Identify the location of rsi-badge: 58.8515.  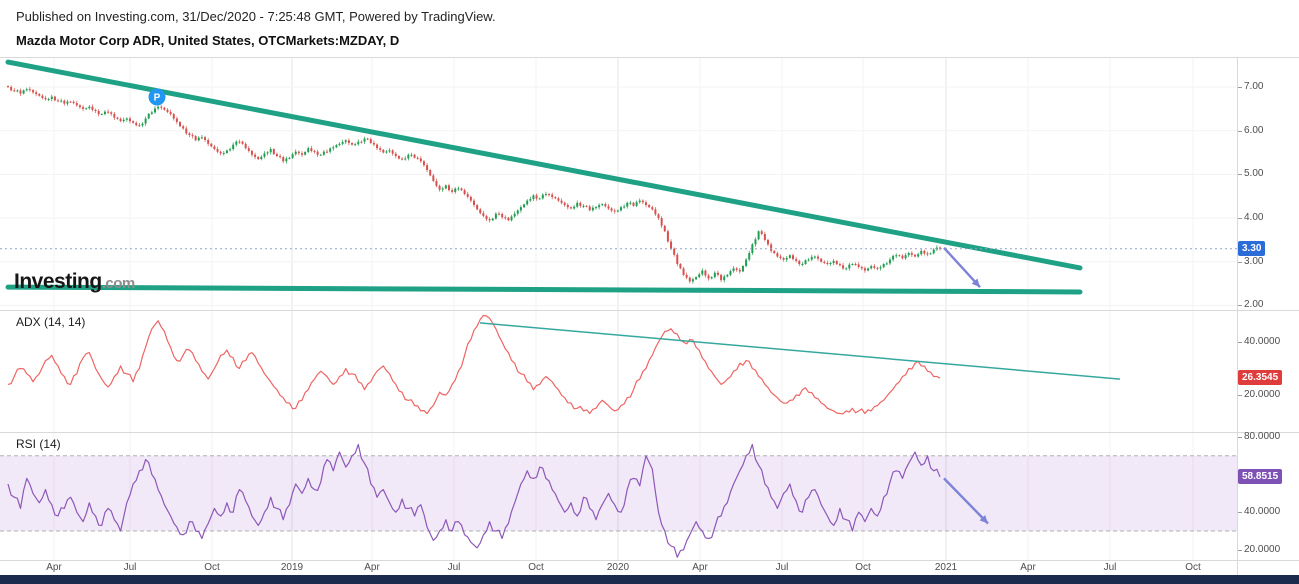
(1260, 476).